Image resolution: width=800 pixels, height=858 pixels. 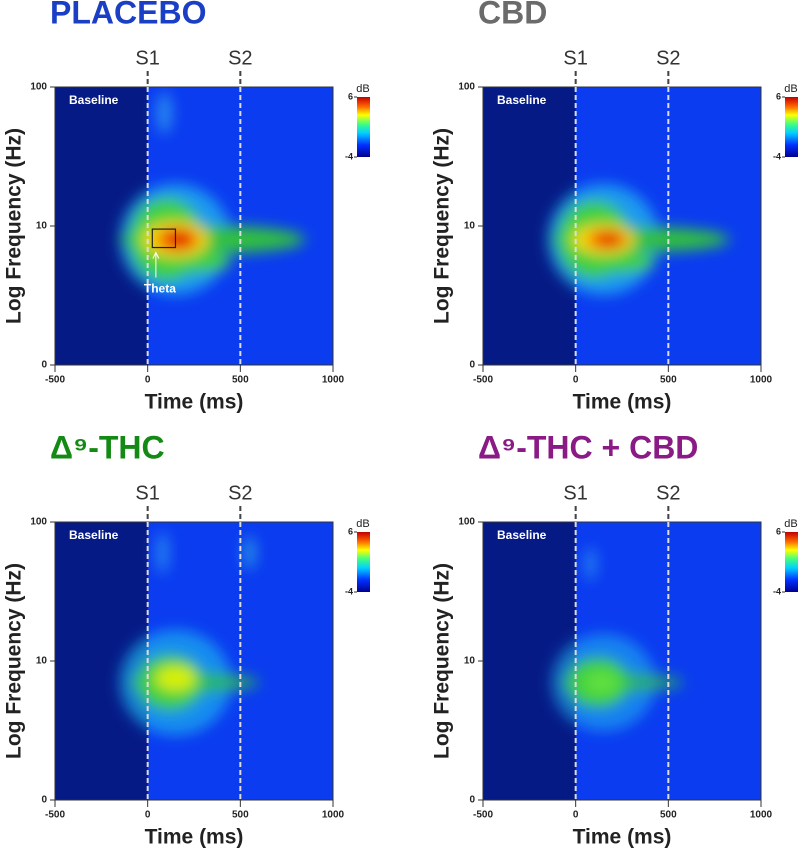 I want to click on panel-title: Δ⁹-THC, so click(x=107, y=447).